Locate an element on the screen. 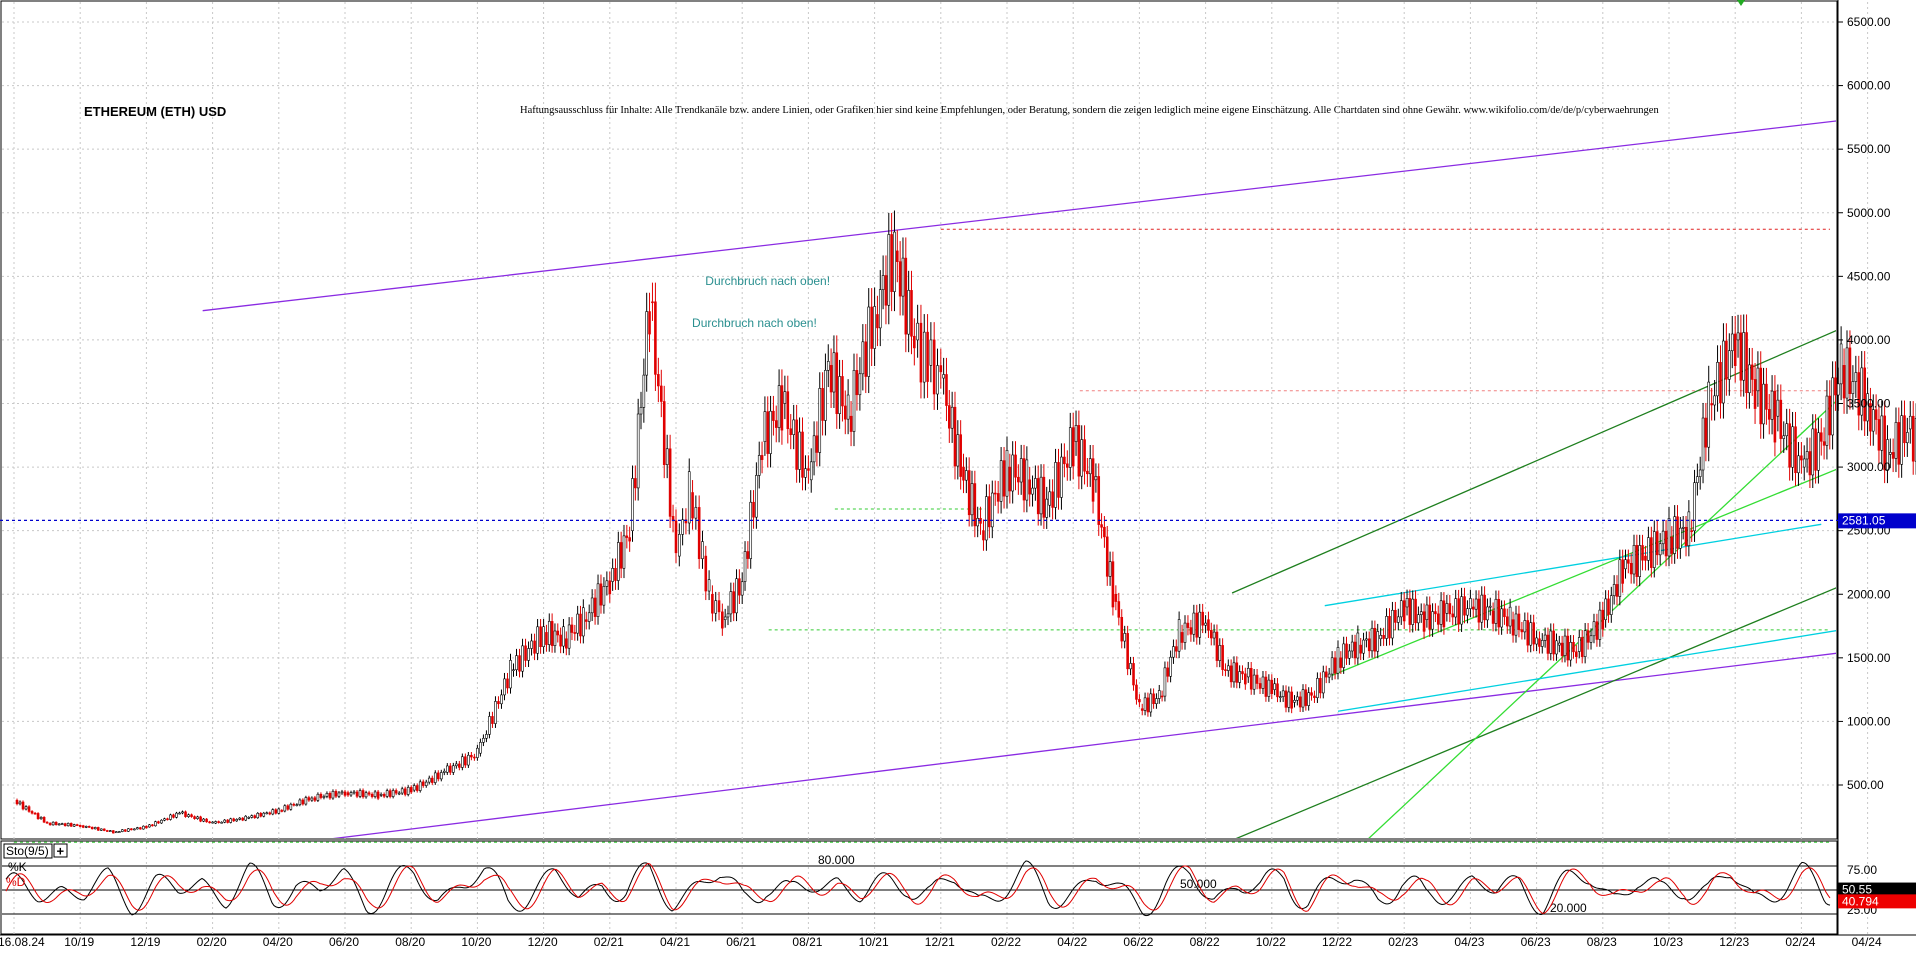  stoch-d-line is located at coordinates (918, 888).